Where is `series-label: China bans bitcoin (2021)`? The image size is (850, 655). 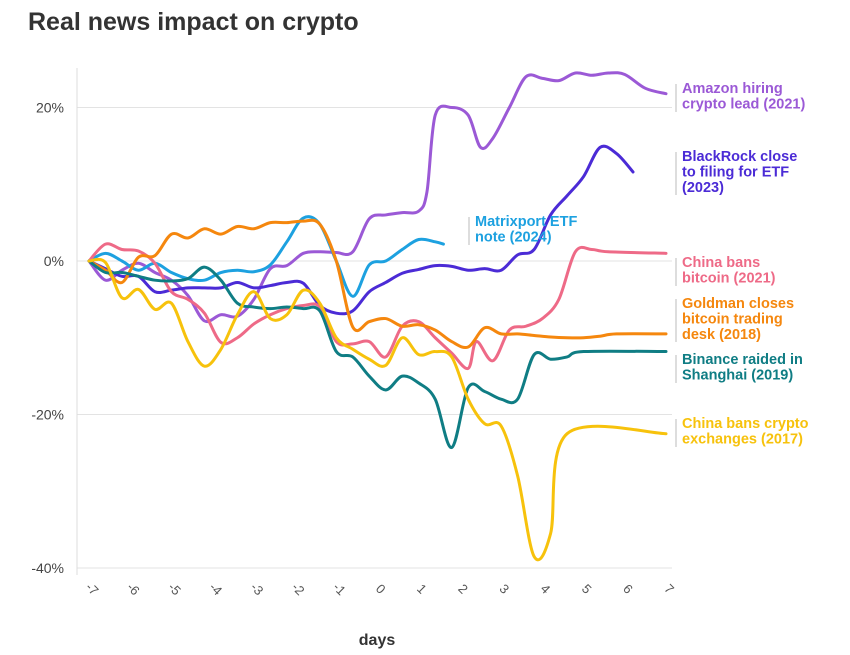 series-label: China bans bitcoin (2021) is located at coordinates (729, 271).